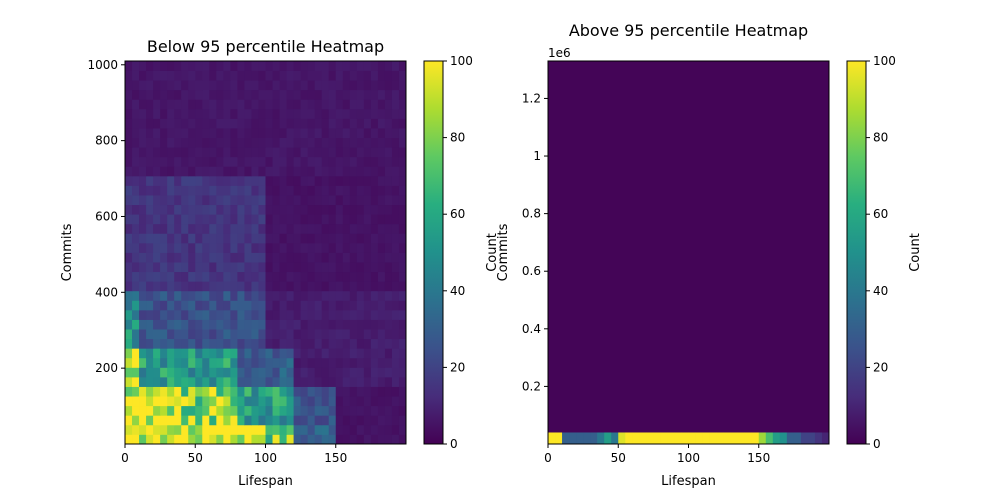 Image resolution: width=1000 pixels, height=500 pixels. What do you see at coordinates (67, 252) in the screenshot?
I see `y-axis-label: Commits` at bounding box center [67, 252].